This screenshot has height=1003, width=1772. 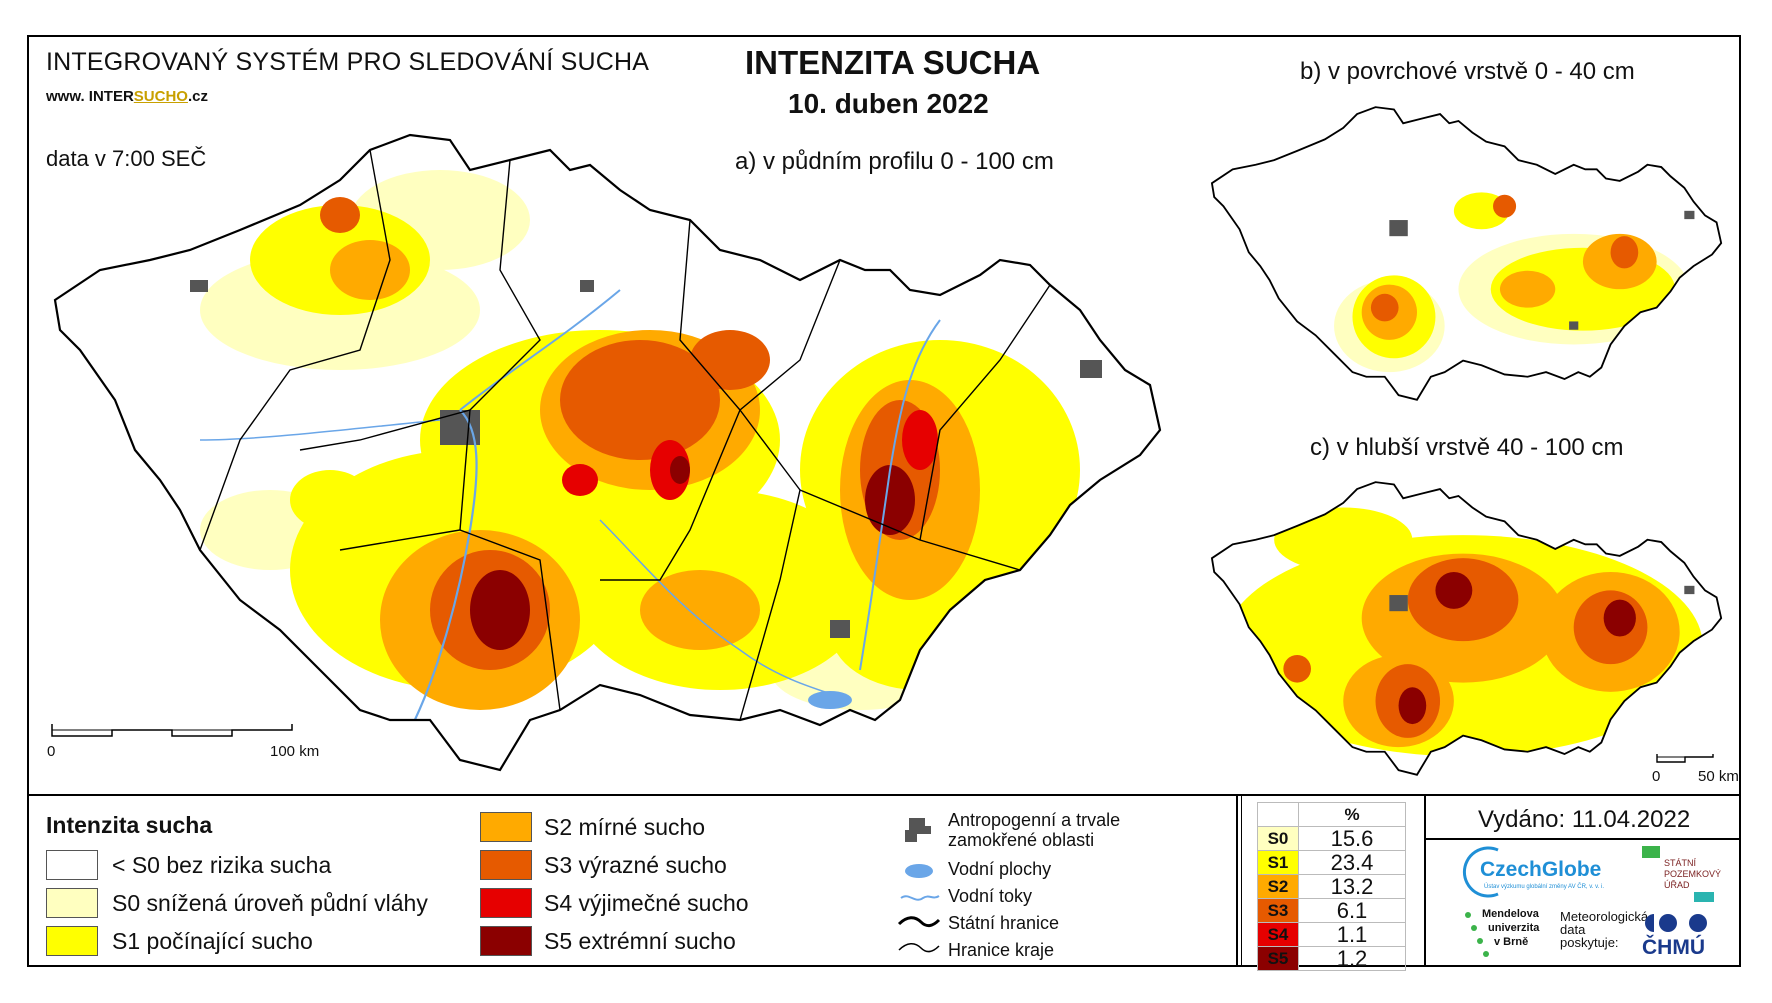 What do you see at coordinates (1718, 776) in the screenshot?
I see `scale-small-end: 50 km` at bounding box center [1718, 776].